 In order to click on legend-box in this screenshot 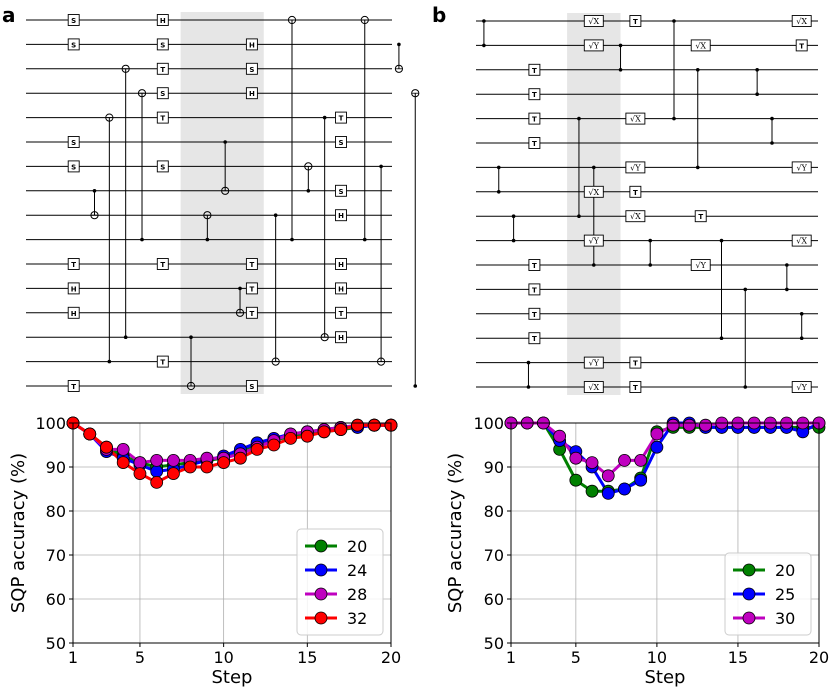, I will do `click(340, 582)`.